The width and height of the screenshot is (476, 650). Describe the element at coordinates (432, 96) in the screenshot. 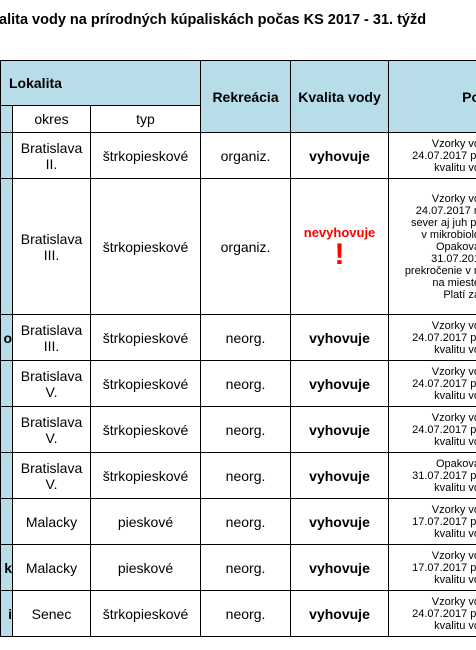

I see `header-po: Po` at that location.